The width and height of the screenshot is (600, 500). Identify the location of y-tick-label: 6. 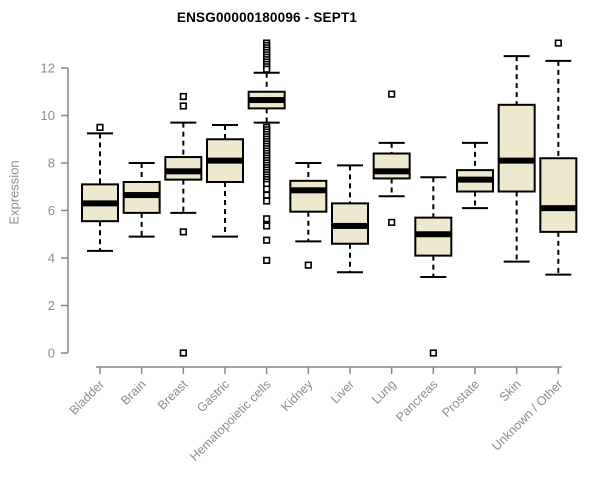
(51, 210).